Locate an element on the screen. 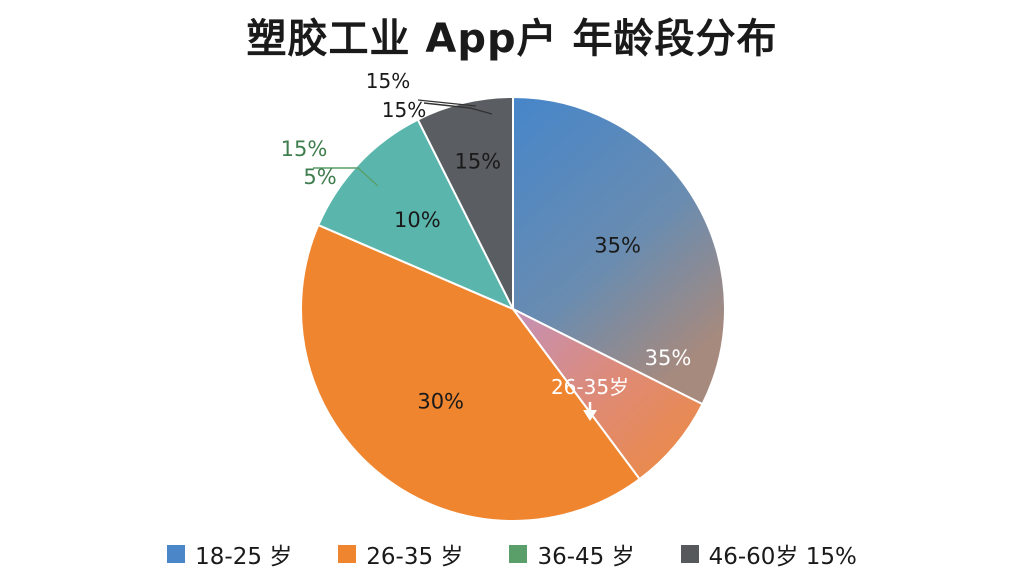 This screenshot has height=576, width=1024. annotation-dark-bottom: 15% is located at coordinates (404, 110).